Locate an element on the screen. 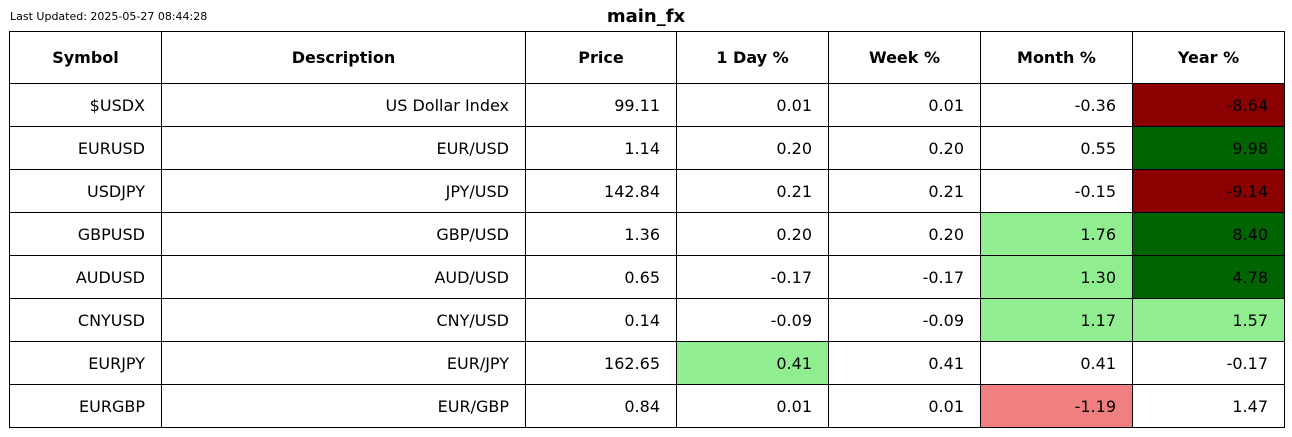  table-cell: -9.14 is located at coordinates (1208, 191).